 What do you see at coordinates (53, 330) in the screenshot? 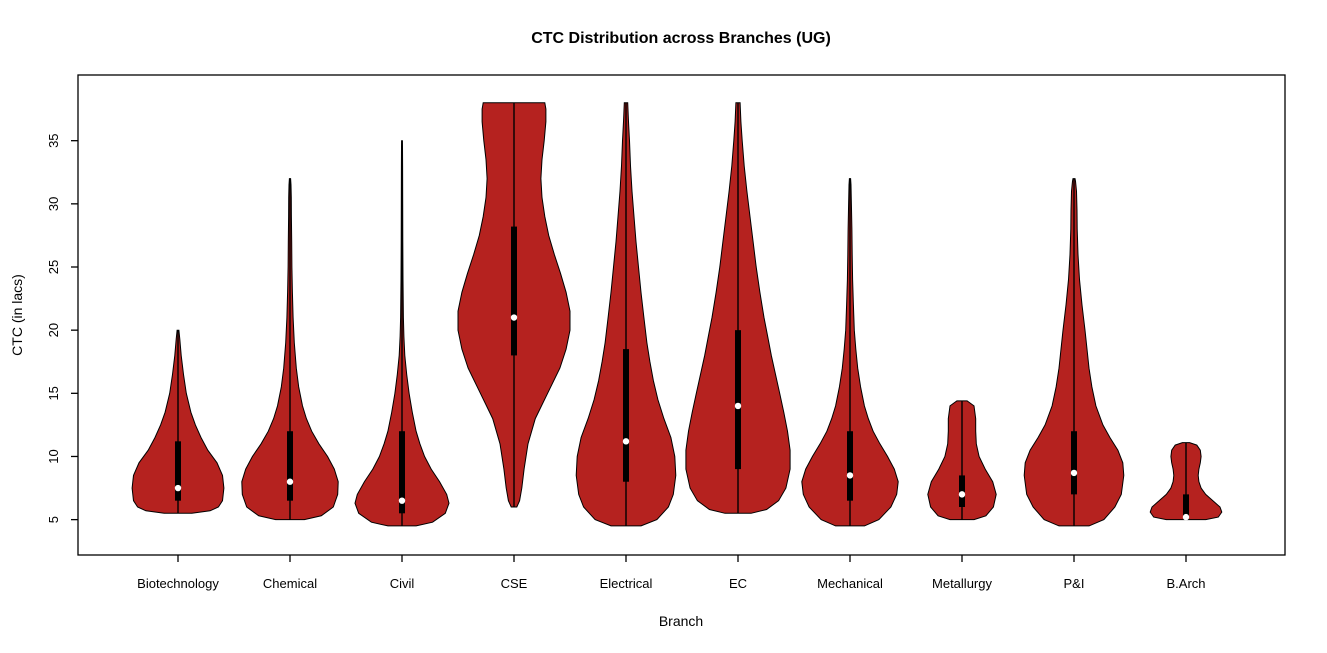
I see `y-tick-label: 20` at bounding box center [53, 330].